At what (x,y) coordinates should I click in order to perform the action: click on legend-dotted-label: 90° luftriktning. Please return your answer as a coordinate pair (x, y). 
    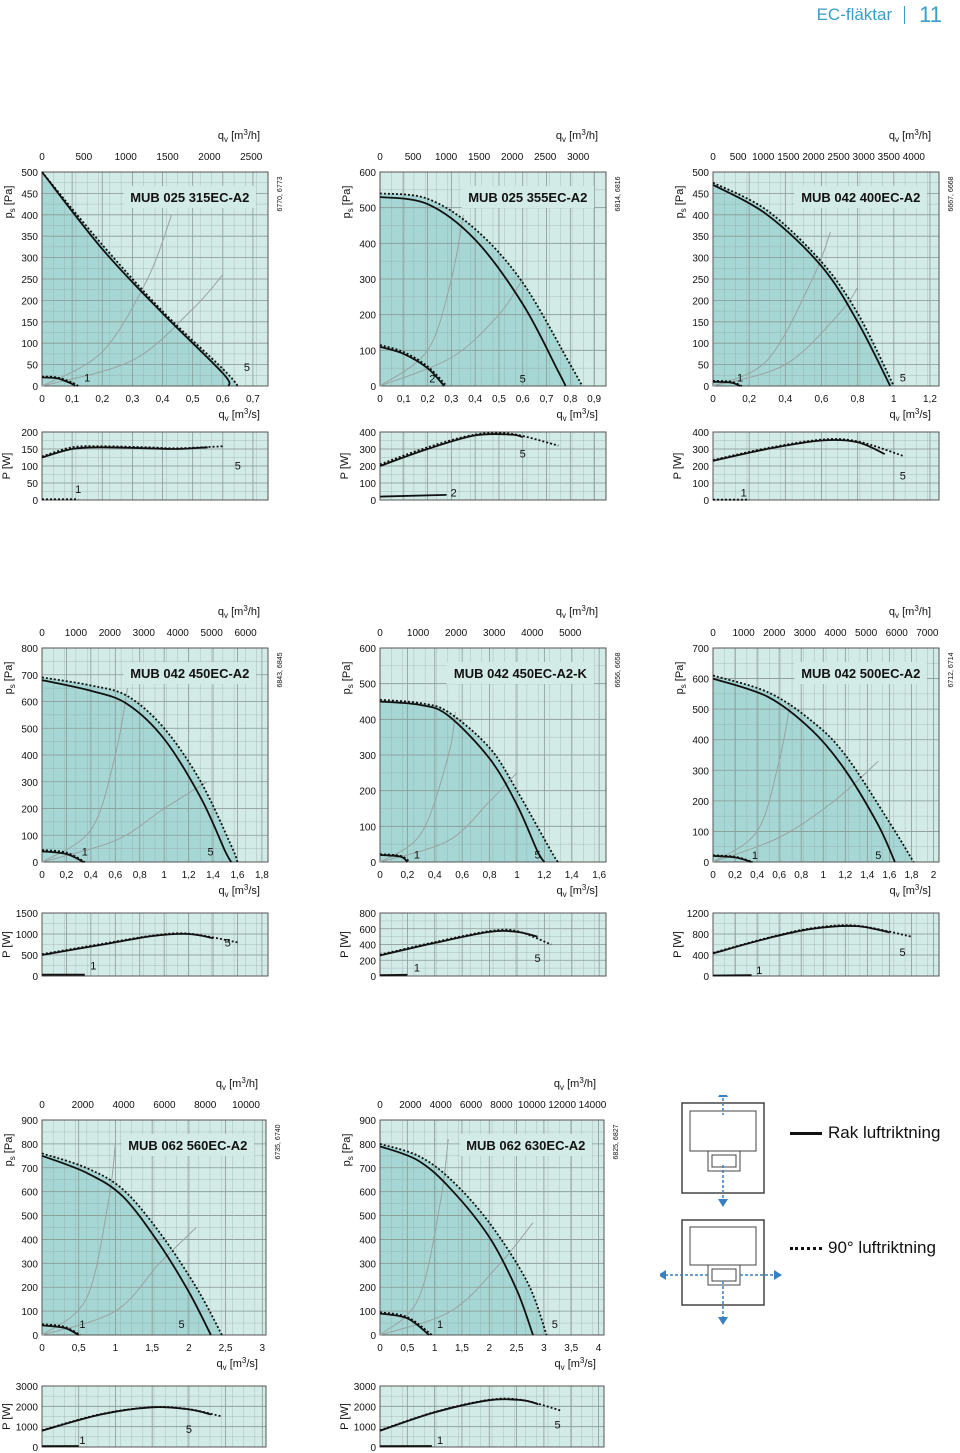
    Looking at the image, I should click on (882, 1247).